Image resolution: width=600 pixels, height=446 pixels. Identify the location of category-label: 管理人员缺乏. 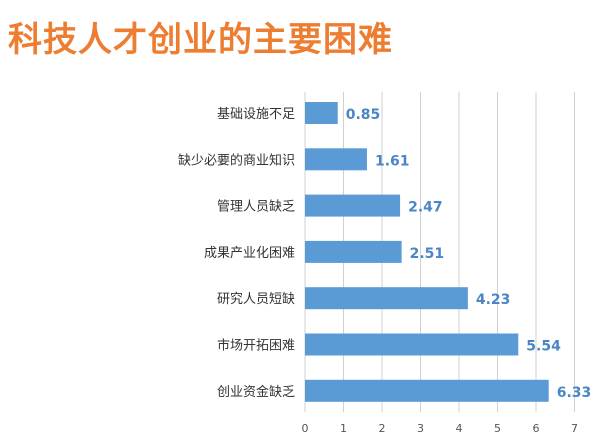
(256, 207).